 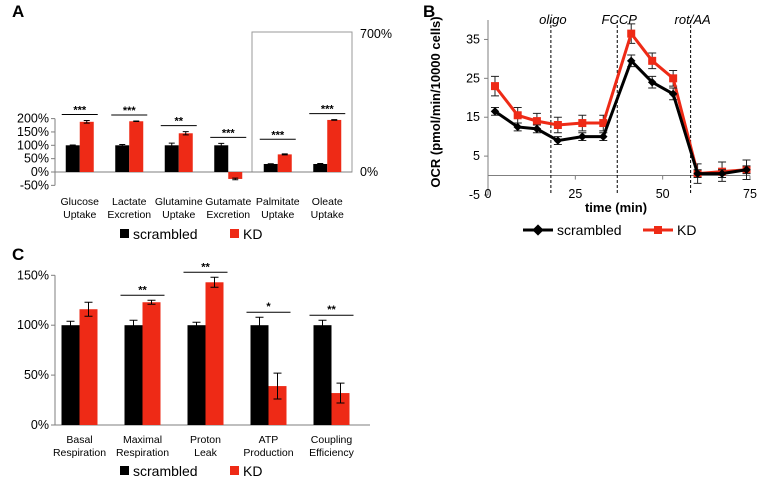 What do you see at coordinates (178, 122) in the screenshot?
I see `panel-a-significance: **` at bounding box center [178, 122].